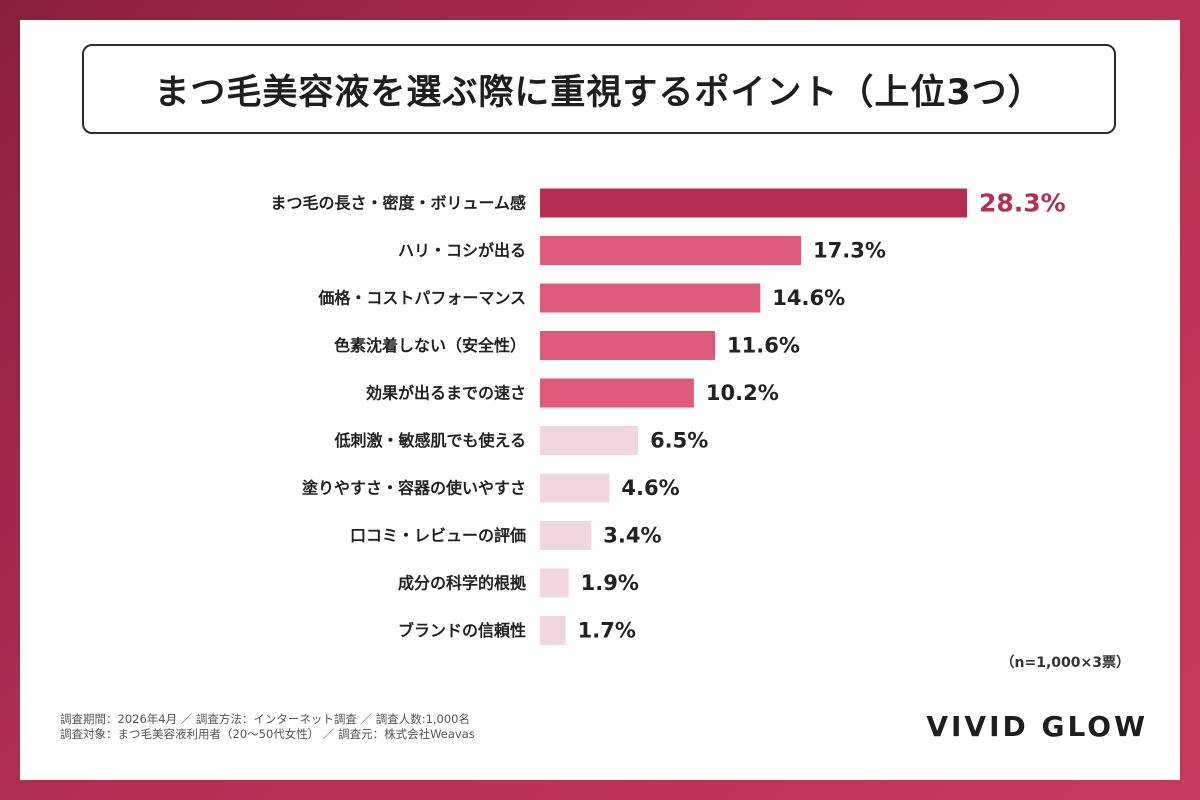  Describe the element at coordinates (462, 250) in the screenshot. I see `category-label-2: ハリ・コシが出る` at that location.